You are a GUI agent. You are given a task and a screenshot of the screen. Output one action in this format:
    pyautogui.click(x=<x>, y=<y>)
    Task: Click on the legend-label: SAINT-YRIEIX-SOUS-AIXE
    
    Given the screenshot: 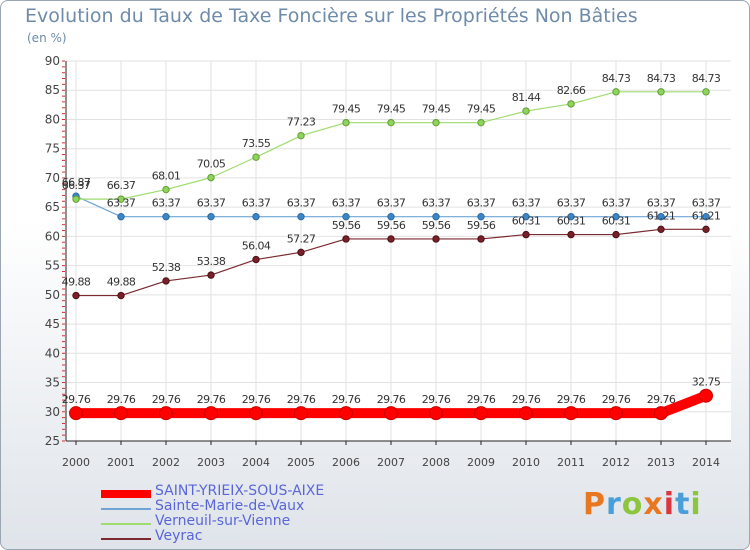 What is the action you would take?
    pyautogui.click(x=240, y=491)
    